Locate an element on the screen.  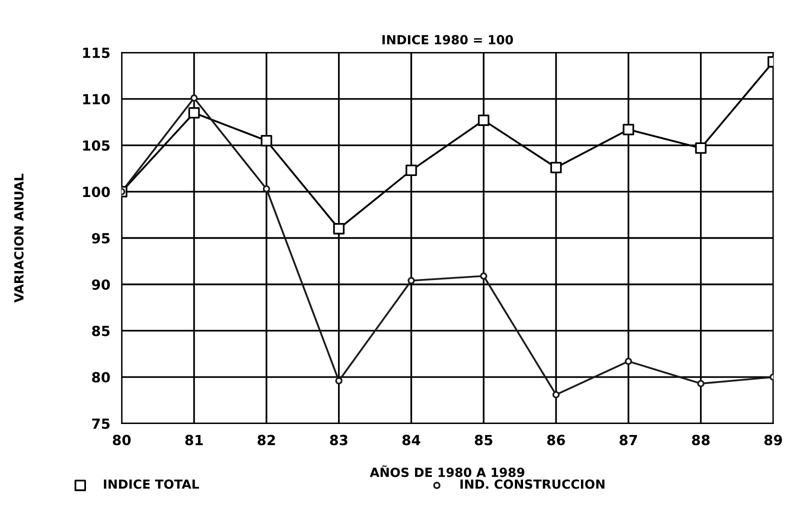
x-tick-label: 85 is located at coordinates (483, 440).